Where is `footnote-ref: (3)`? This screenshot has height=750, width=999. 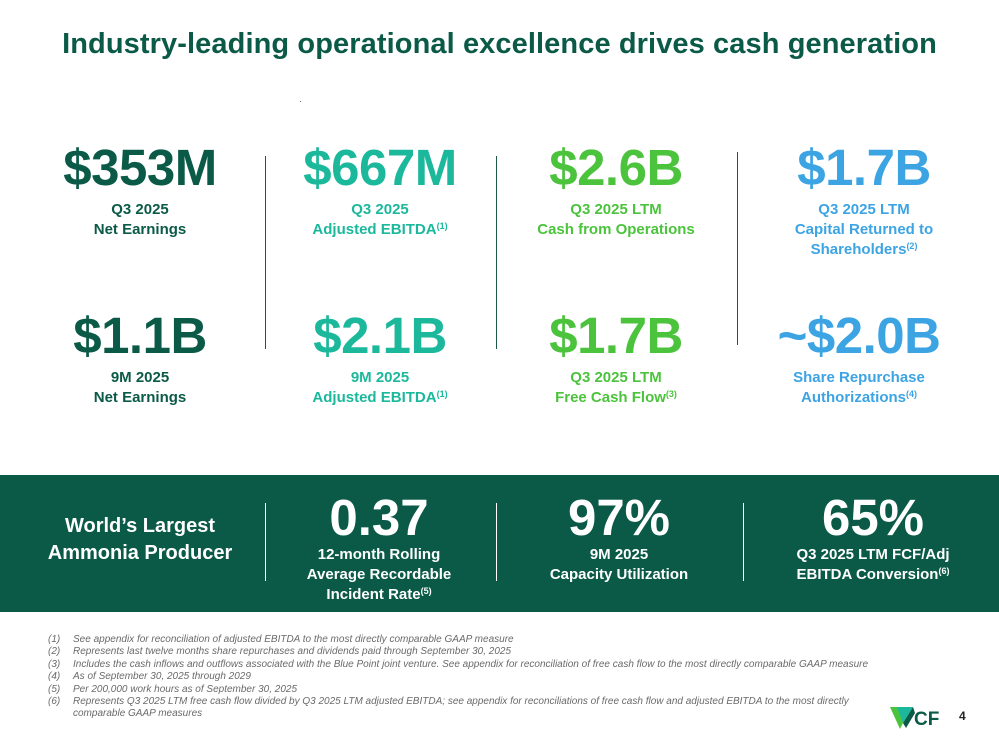
footnote-ref: (3) is located at coordinates (671, 394).